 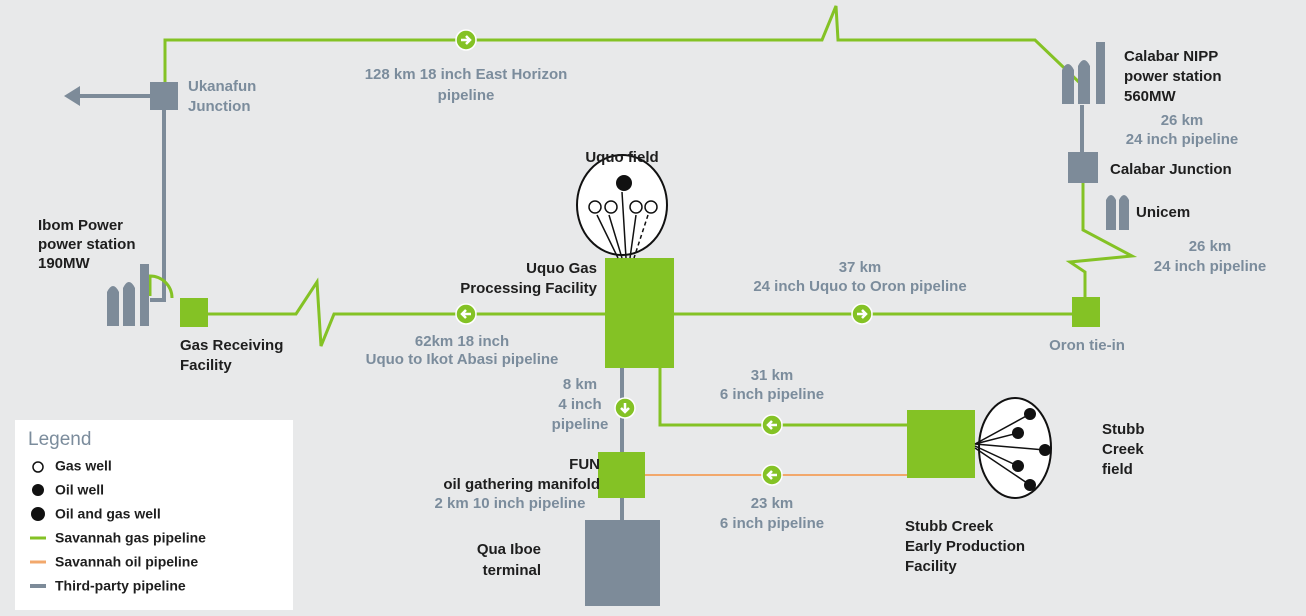 I want to click on east-horizon-pipeline, so click(x=623, y=46).